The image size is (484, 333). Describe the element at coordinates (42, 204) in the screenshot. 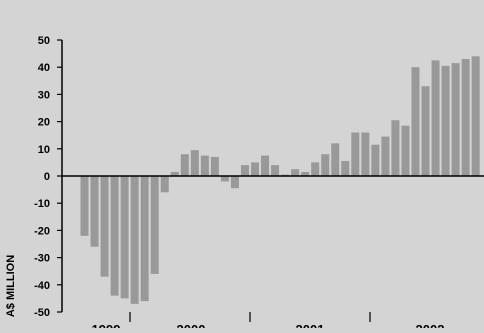

I see `y-tick-label: -10` at that location.